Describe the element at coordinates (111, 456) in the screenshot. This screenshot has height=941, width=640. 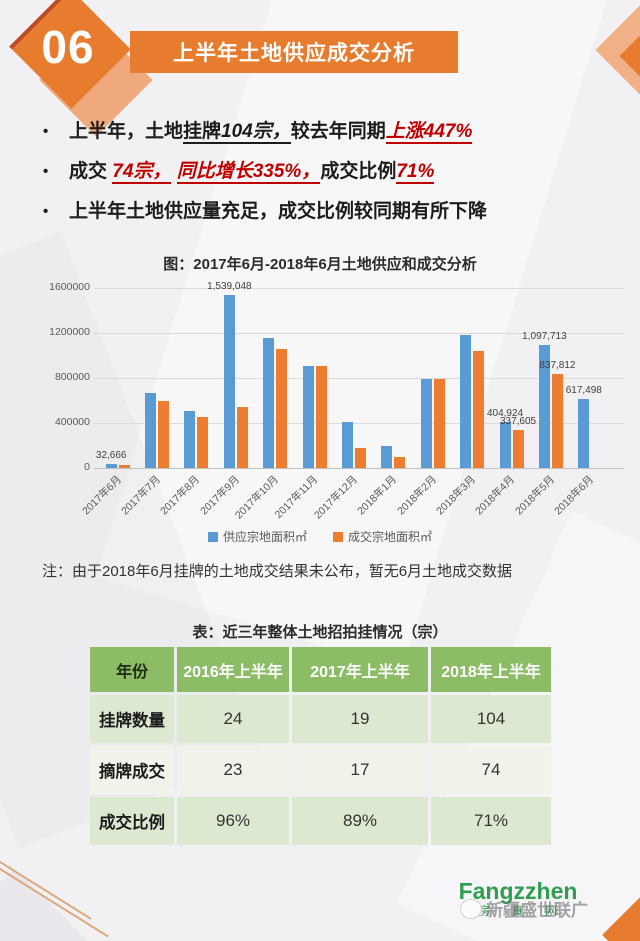
I see `bar-data-label: 32,666` at that location.